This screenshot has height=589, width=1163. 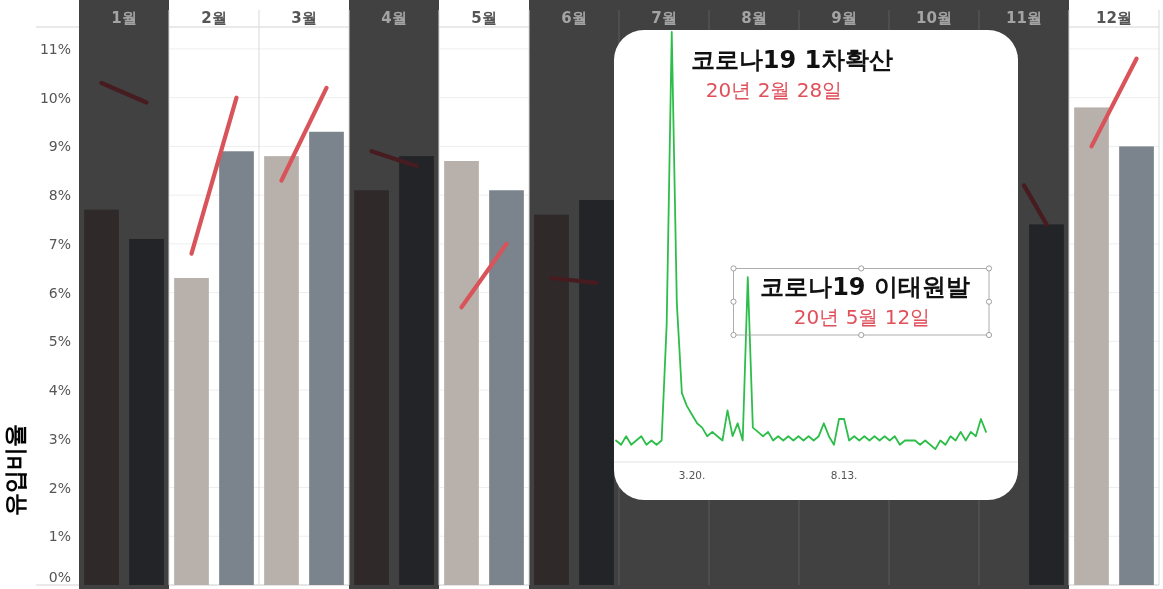 I want to click on x-tick-label: 9월, so click(x=844, y=18).